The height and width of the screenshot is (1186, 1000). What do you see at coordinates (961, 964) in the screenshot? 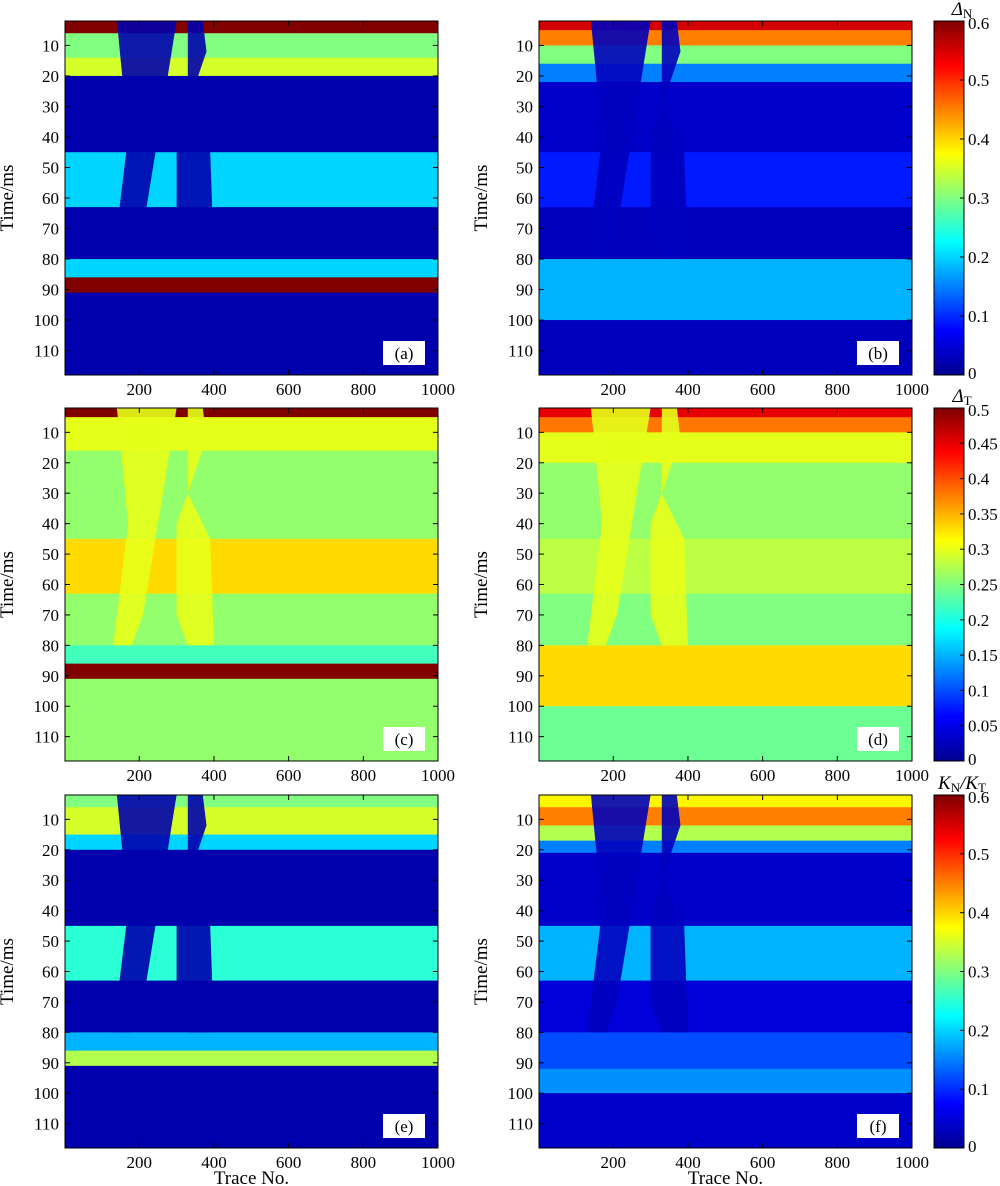
I see `colorbar: 00.10.20.30.40.50.6KN/KT` at bounding box center [961, 964].